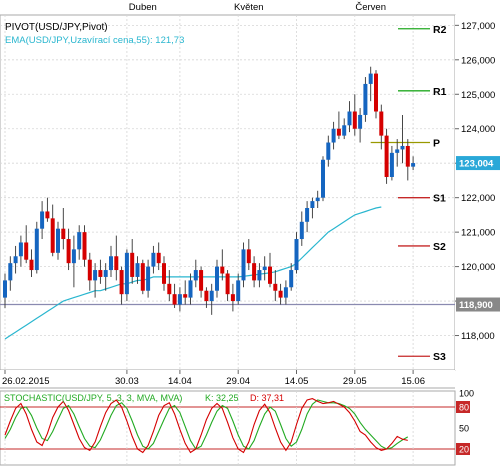 The height and width of the screenshot is (467, 500). What do you see at coordinates (408, 193) in the screenshot?
I see `pivot-levels: R2 R1 P S1 S2 S3` at bounding box center [408, 193].